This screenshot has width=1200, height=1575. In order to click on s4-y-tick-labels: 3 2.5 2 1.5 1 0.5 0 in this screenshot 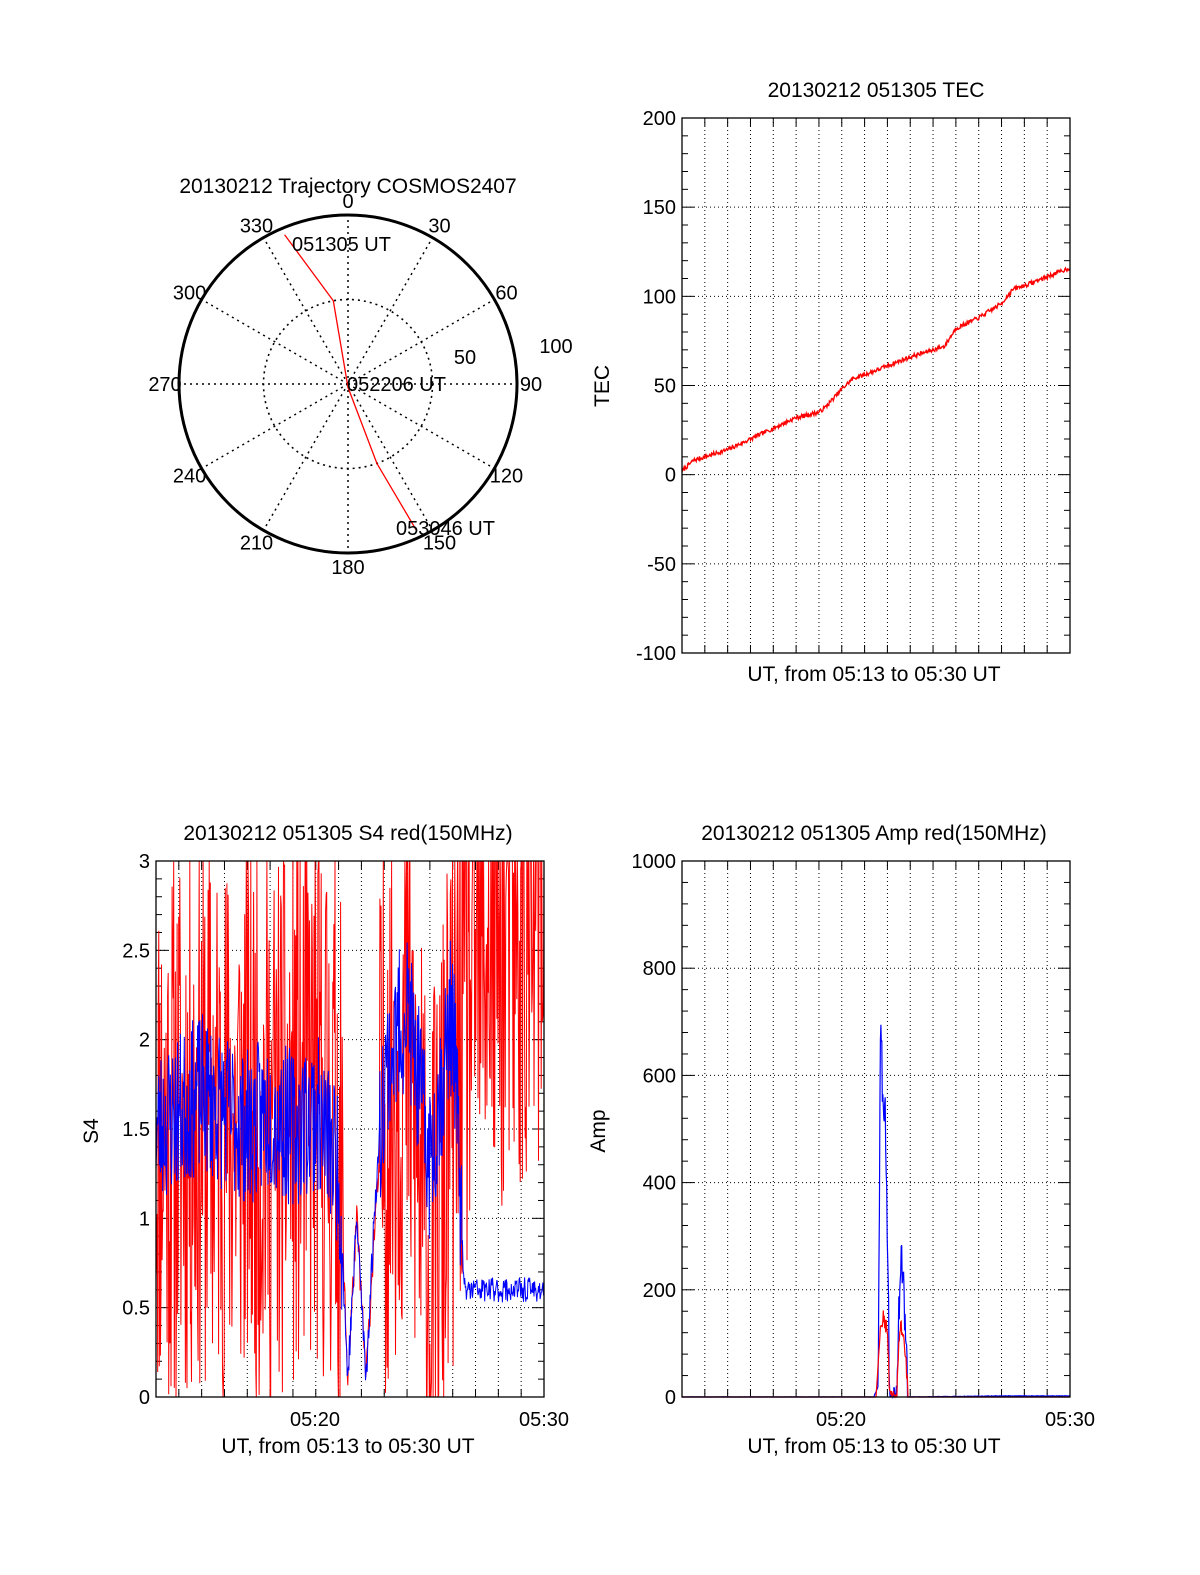, I will do `click(136, 1130)`.